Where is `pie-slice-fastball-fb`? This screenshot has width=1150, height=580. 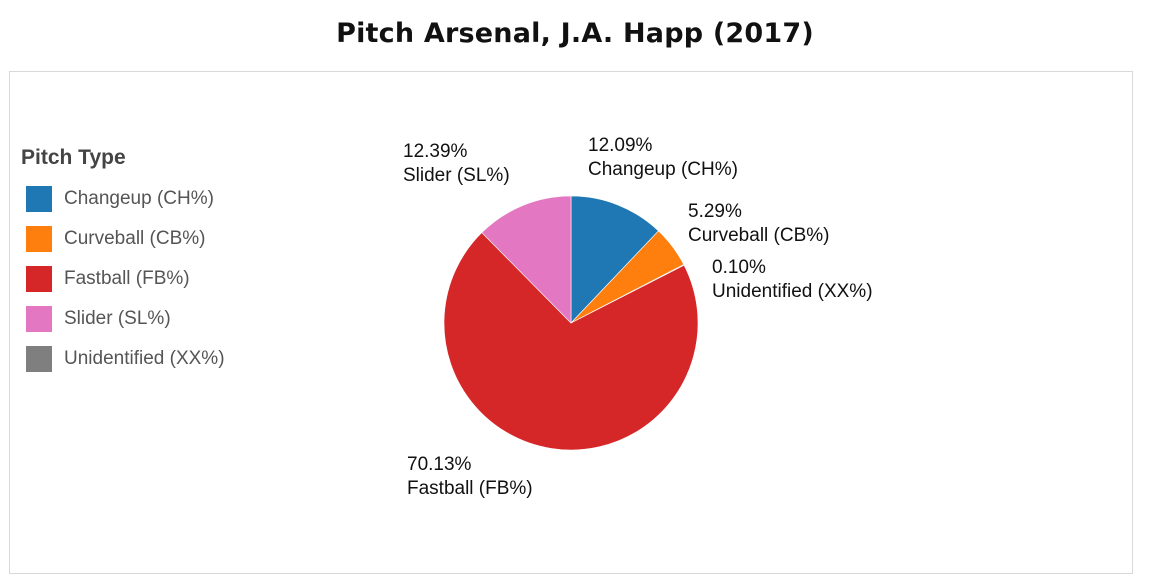 pie-slice-fastball-fb is located at coordinates (571, 341).